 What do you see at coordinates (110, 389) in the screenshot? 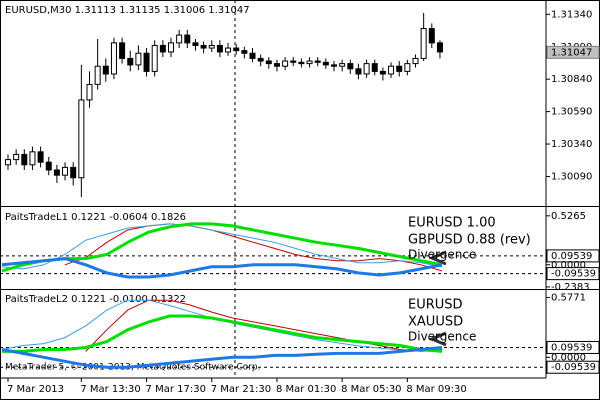
I see `x-tick-label: 7 Mar 13:30` at bounding box center [110, 389].